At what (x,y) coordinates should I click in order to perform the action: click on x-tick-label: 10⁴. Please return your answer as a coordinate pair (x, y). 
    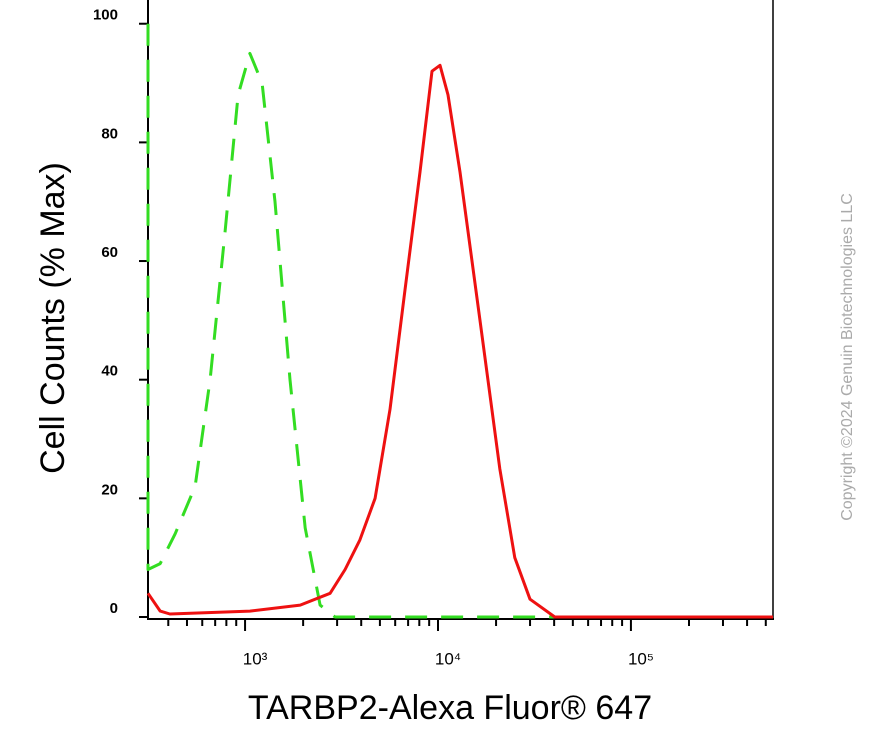
    Looking at the image, I should click on (448, 658).